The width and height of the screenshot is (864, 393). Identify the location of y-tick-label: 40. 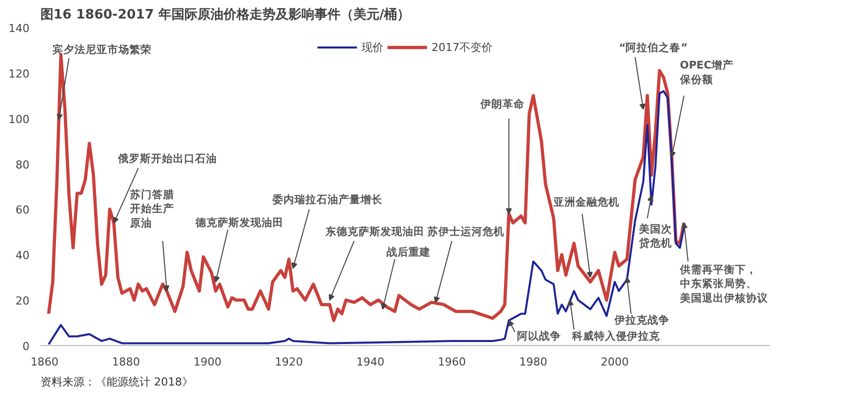
(23, 255).